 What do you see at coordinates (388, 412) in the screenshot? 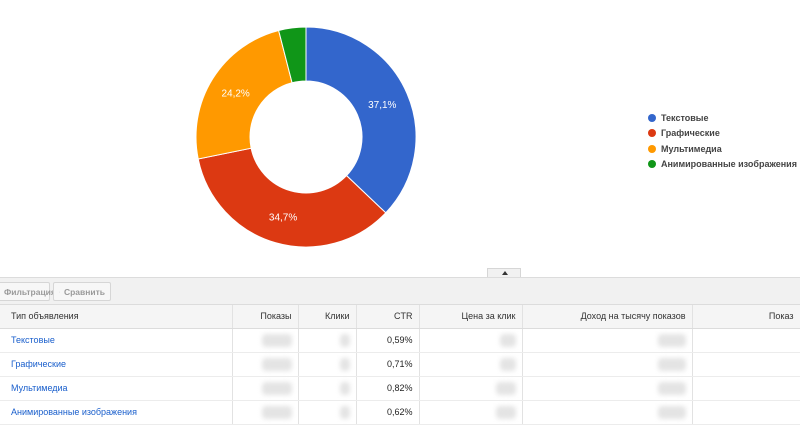
I see `ctr-cell: 0,62%` at bounding box center [388, 412].